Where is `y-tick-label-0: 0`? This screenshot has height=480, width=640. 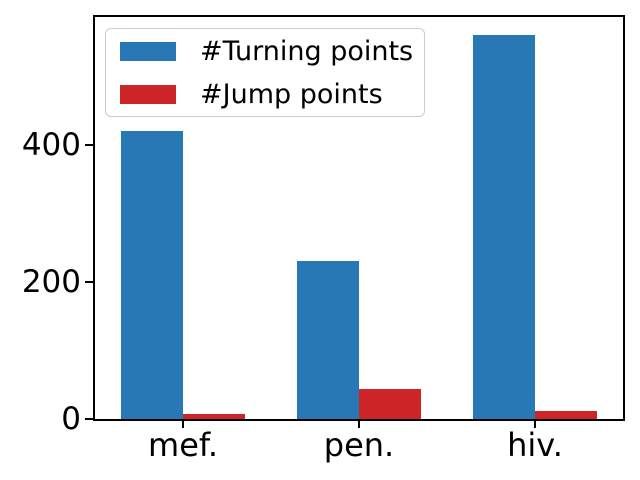 y-tick-label-0: 0 is located at coordinates (71, 419).